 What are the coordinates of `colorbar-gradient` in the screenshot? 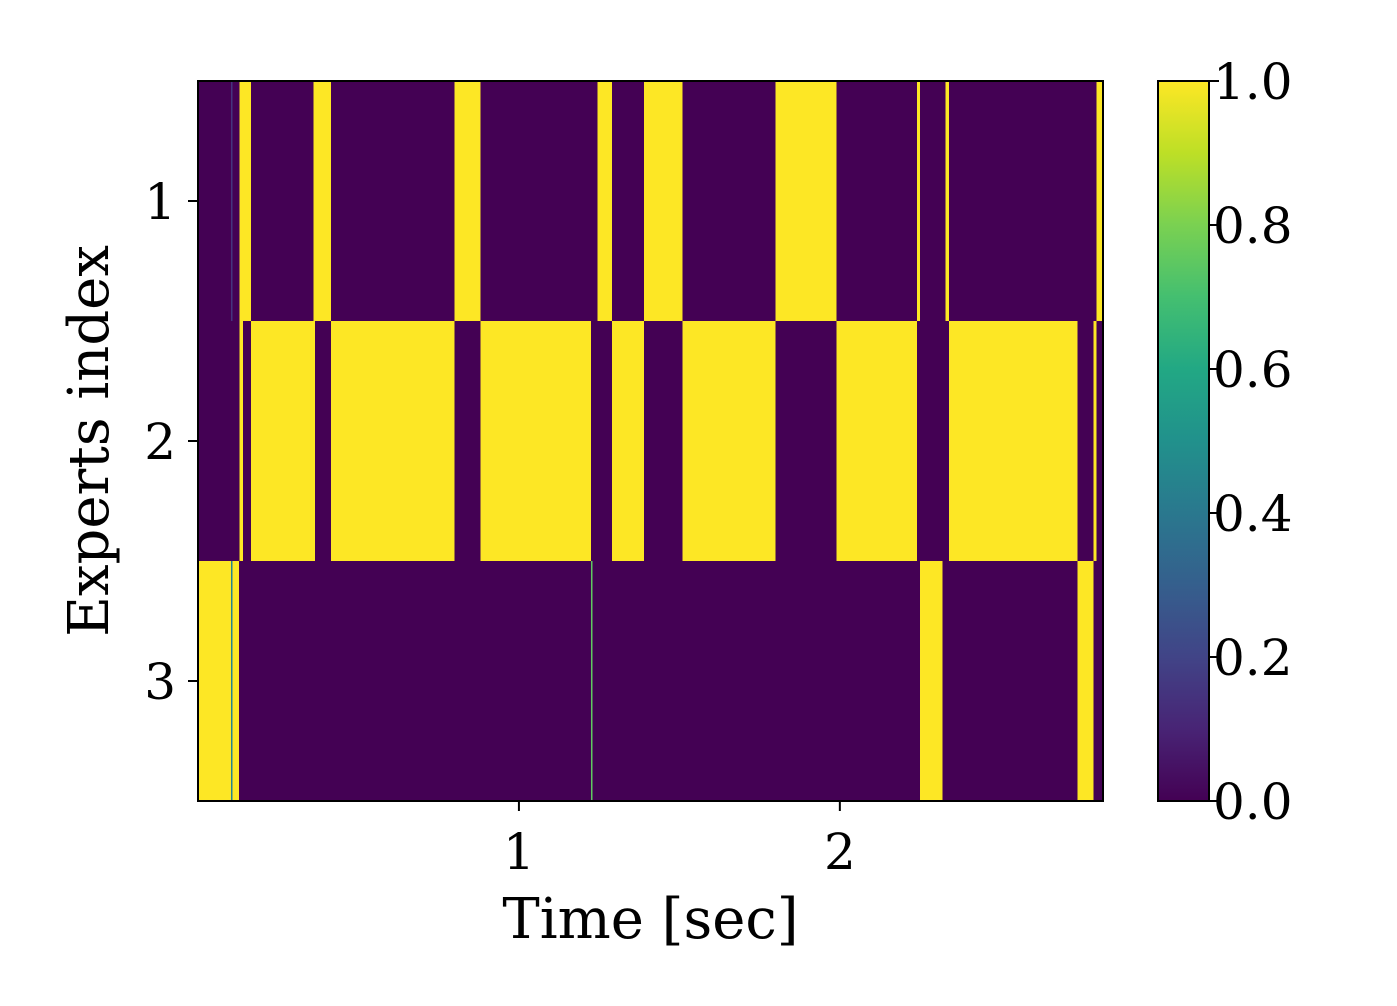 It's located at (1183, 441).